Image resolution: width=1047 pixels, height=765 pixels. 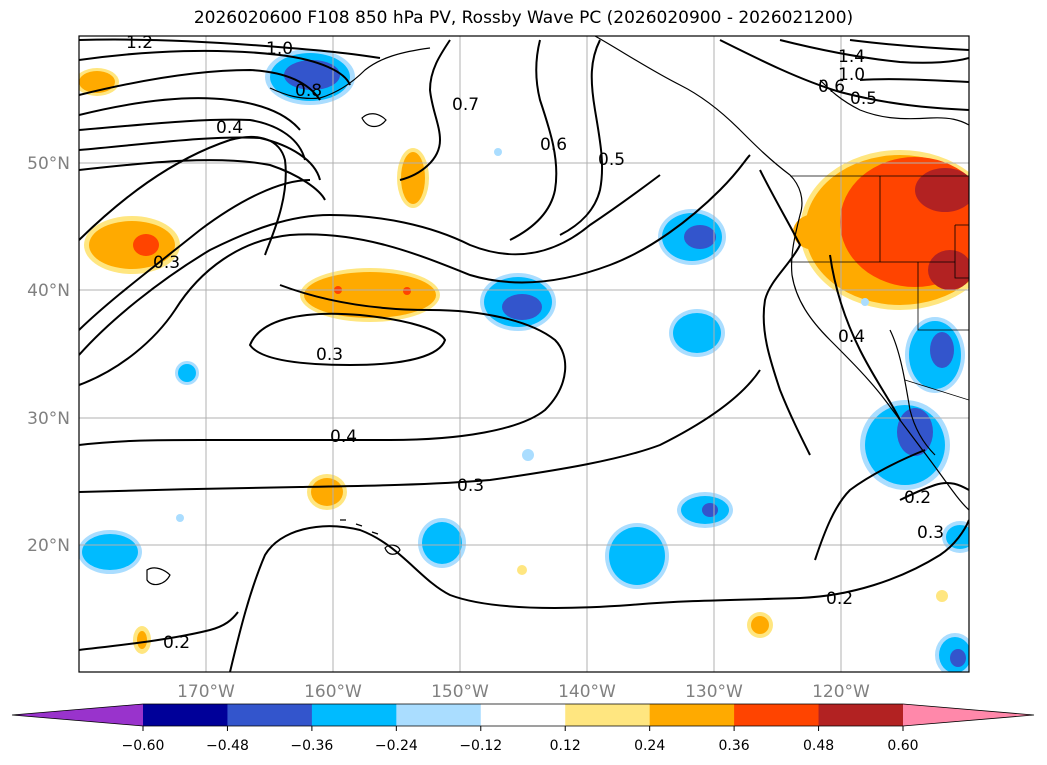 I want to click on contour-label: 1.2, so click(x=139, y=43).